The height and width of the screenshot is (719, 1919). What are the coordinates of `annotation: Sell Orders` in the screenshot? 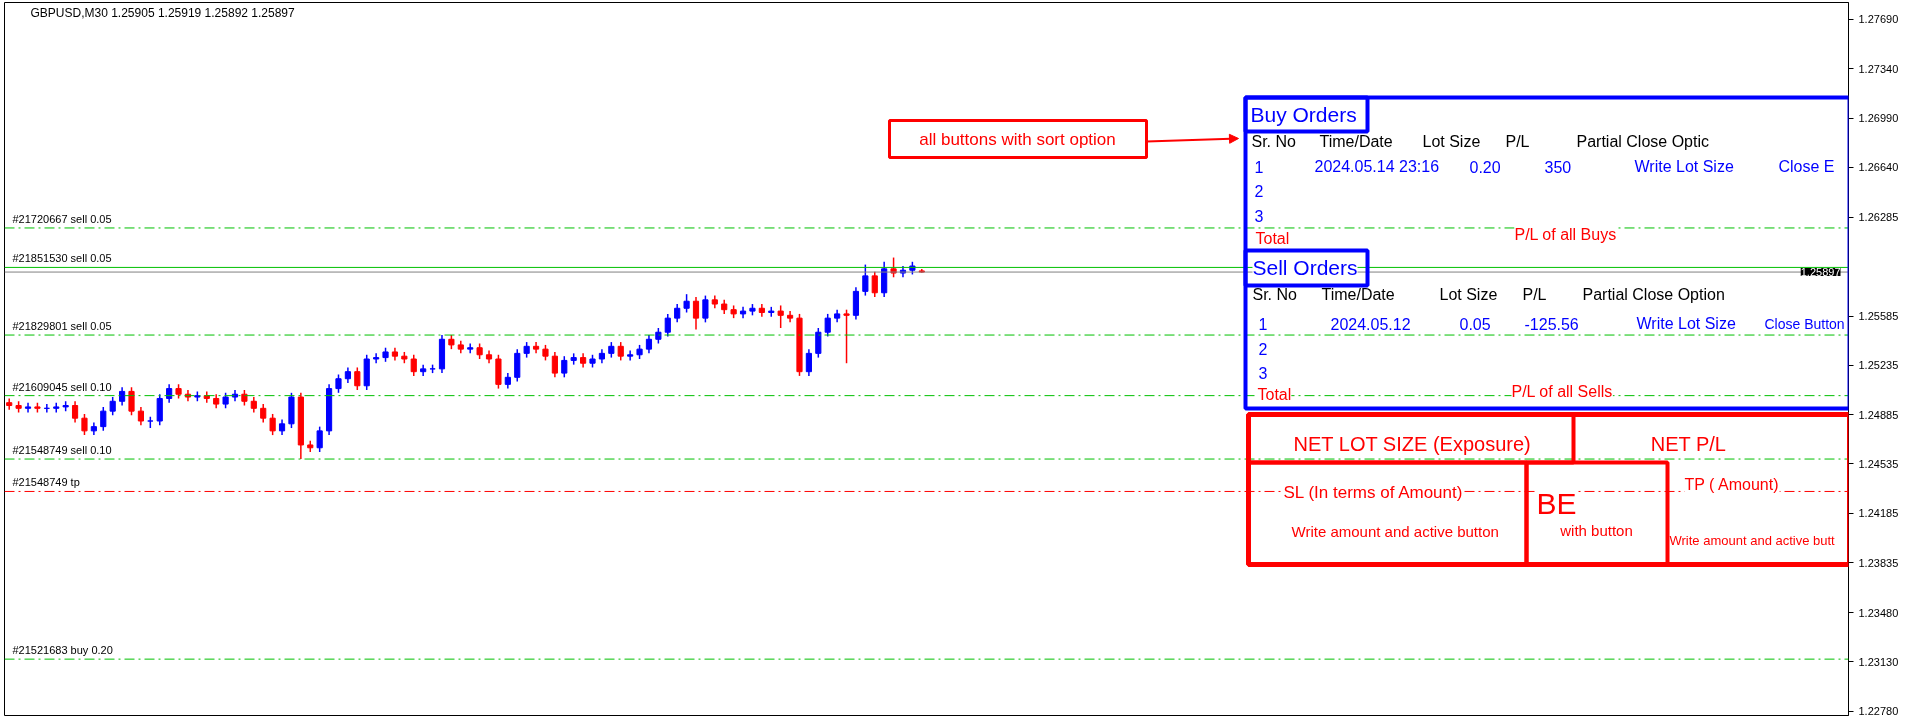 It's located at (1305, 267).